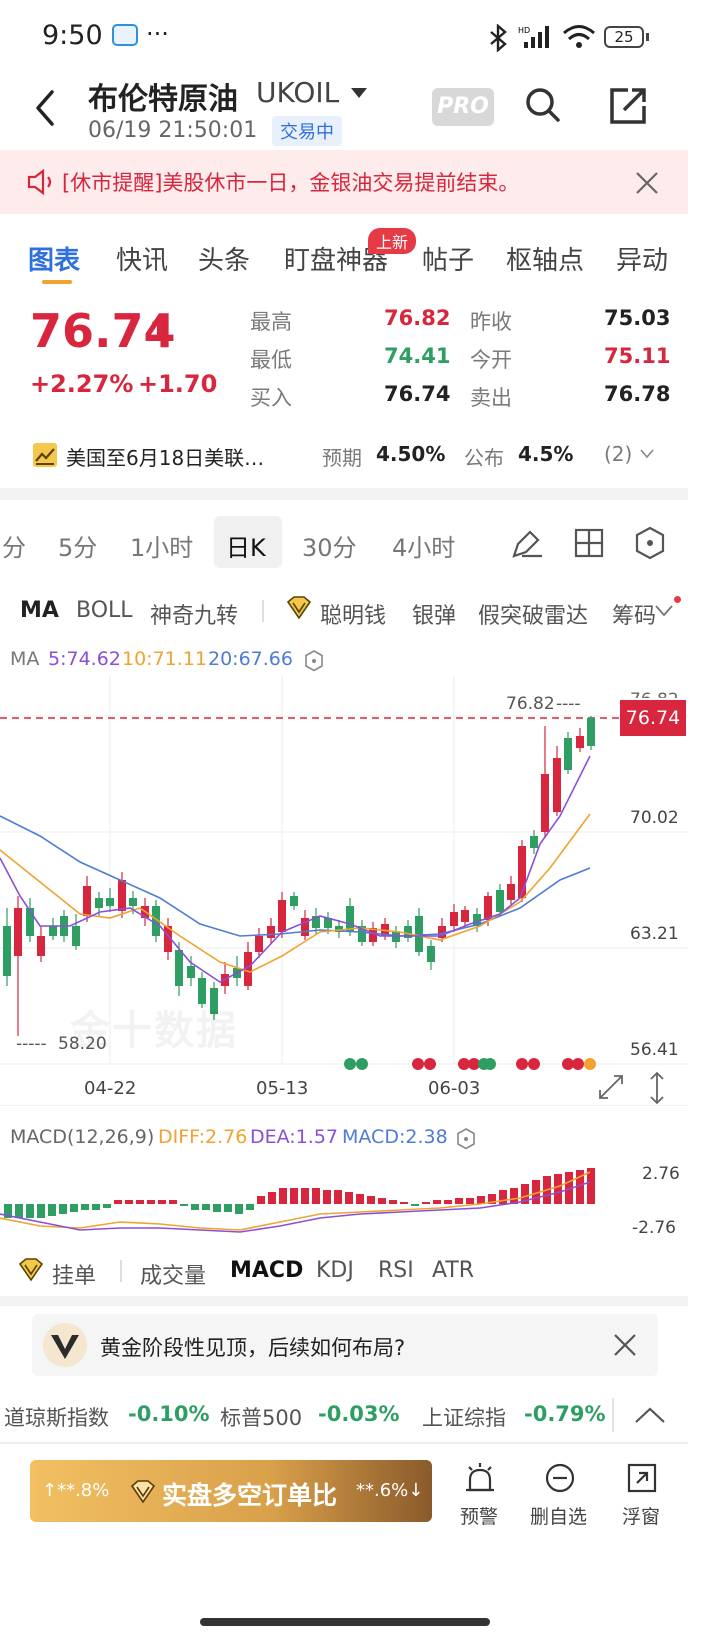  I want to click on tab-posts: 帖子, so click(448, 261).